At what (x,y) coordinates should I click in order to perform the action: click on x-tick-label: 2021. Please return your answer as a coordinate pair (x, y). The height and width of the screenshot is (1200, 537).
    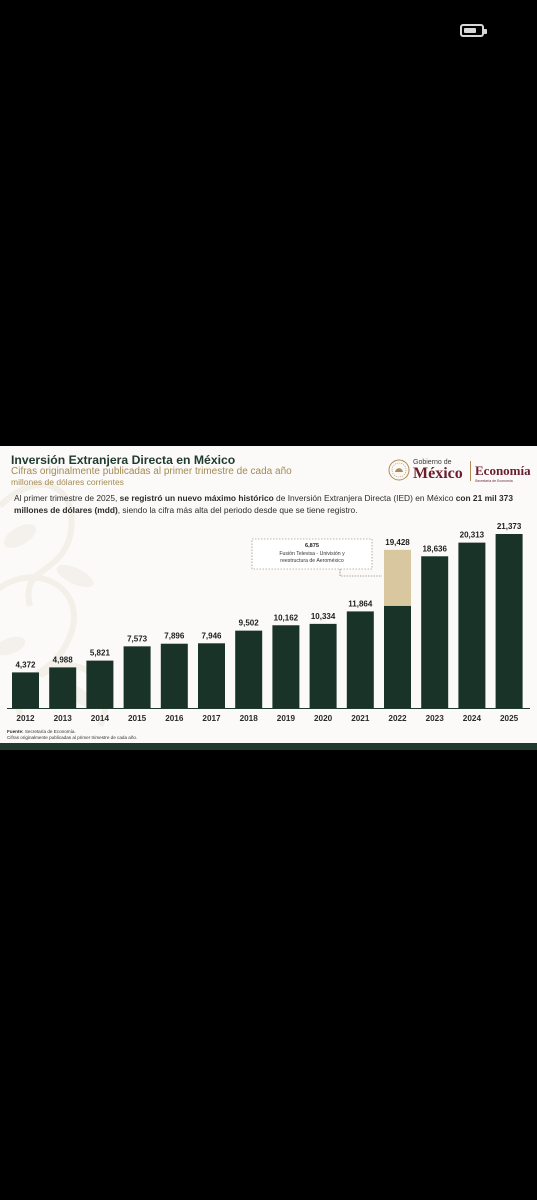
    Looking at the image, I should click on (360, 718).